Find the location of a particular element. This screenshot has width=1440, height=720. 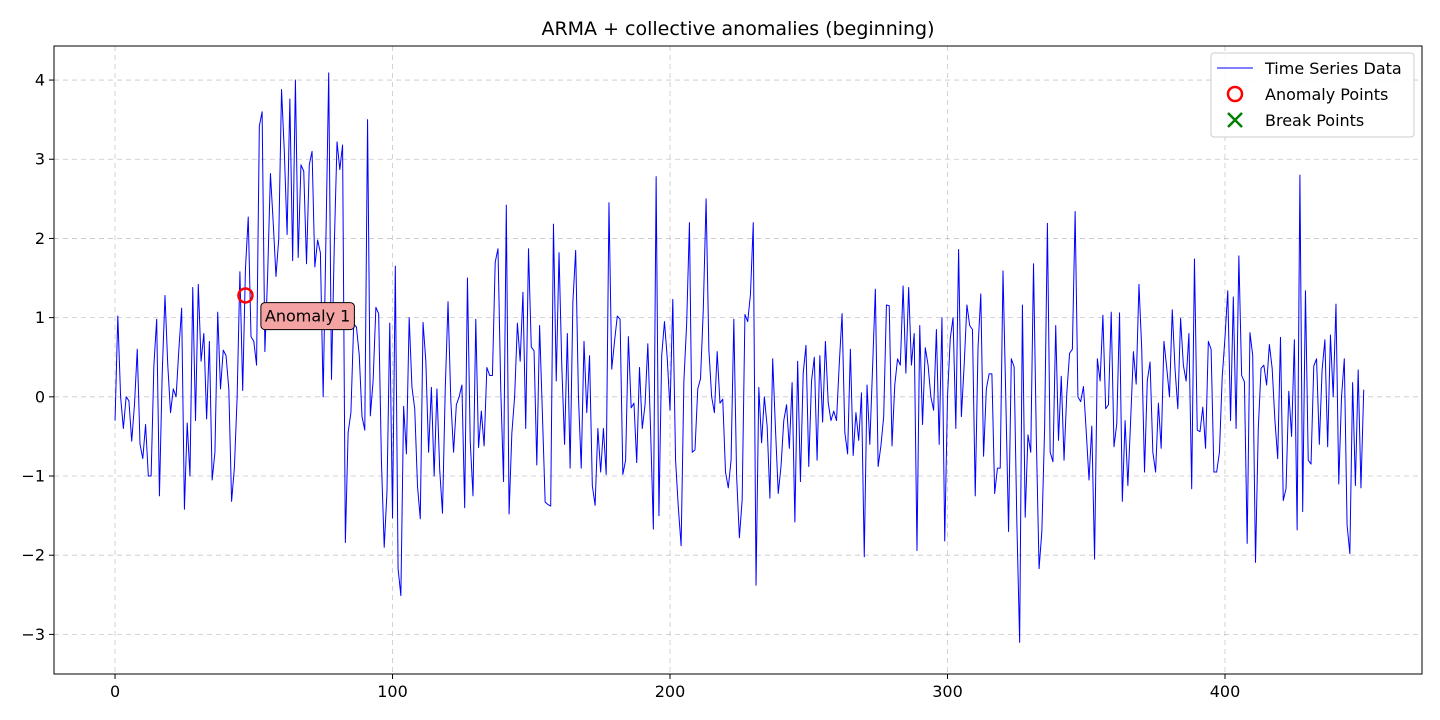

y-tick-label: 3 is located at coordinates (40, 159).